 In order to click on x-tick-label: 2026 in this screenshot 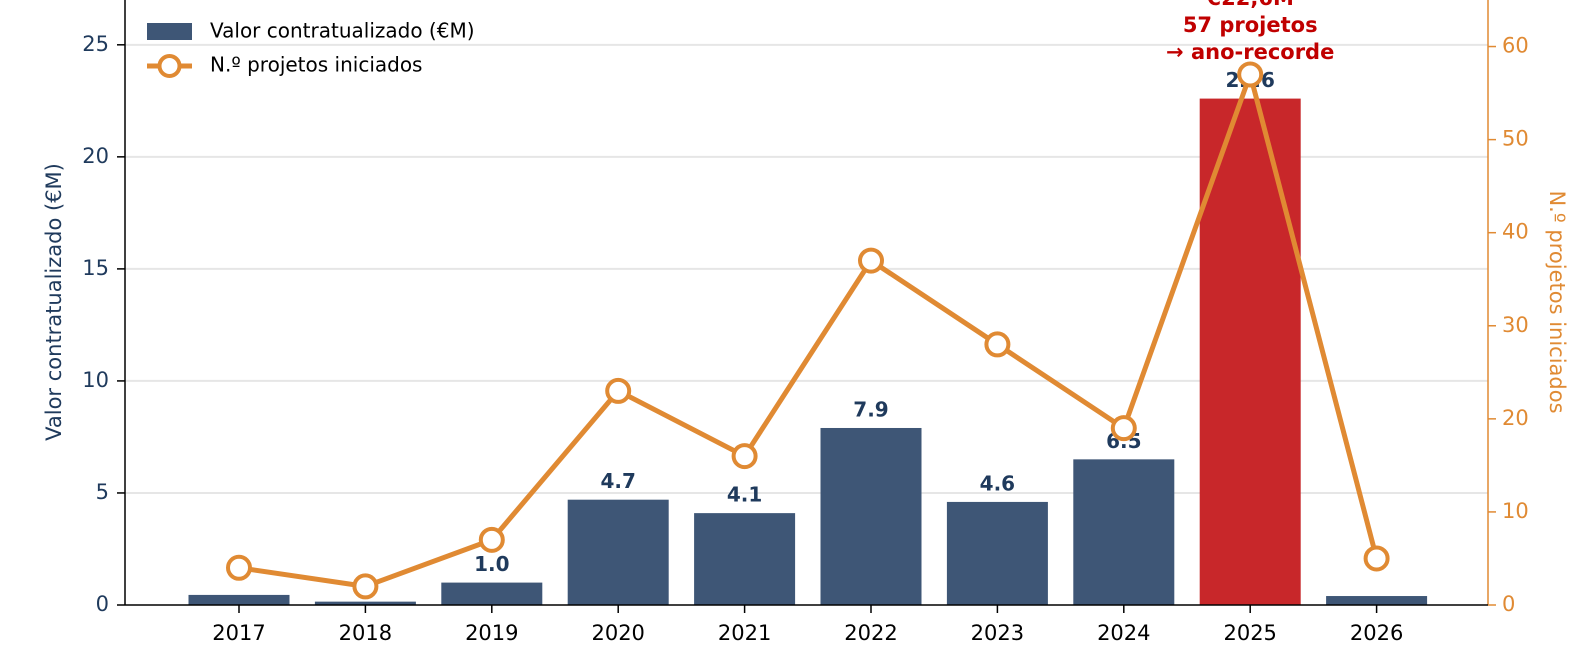, I will do `click(1376, 633)`.